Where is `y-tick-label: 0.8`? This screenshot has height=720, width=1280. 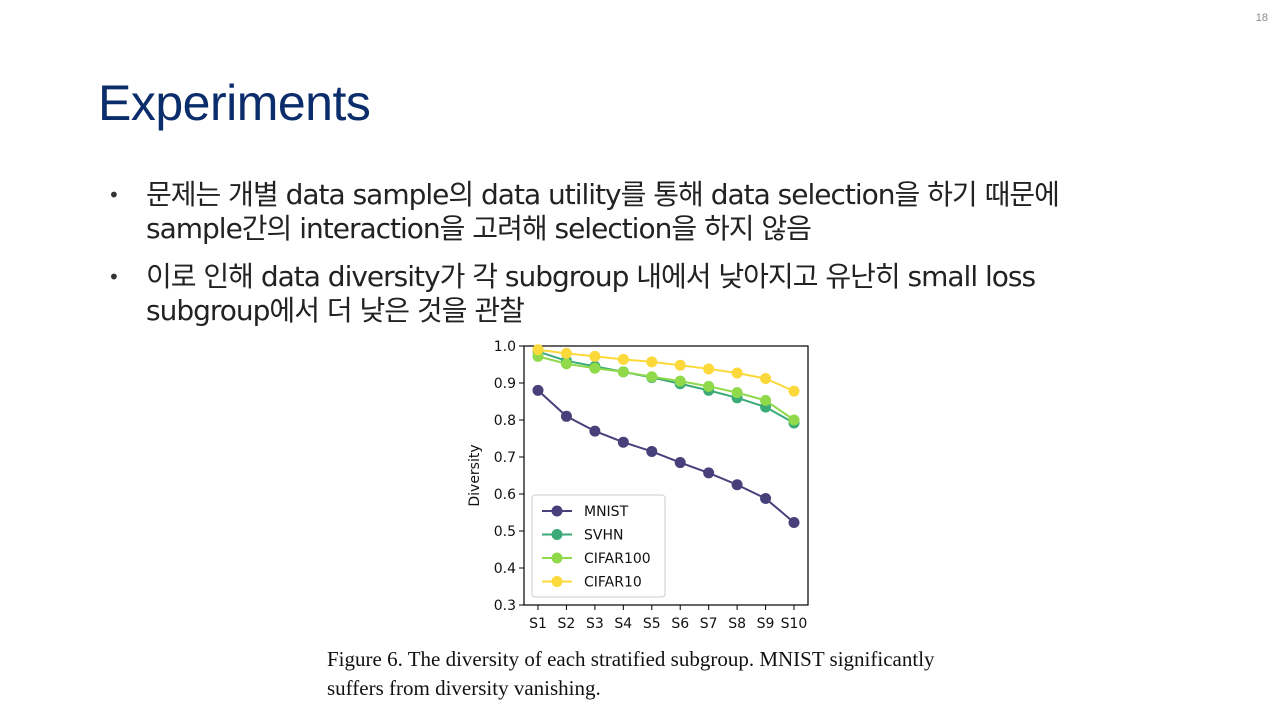
y-tick-label: 0.8 is located at coordinates (505, 421).